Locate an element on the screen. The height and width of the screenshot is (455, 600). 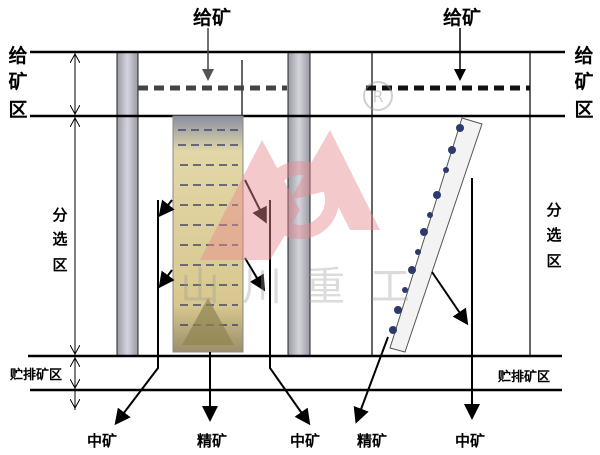
svg-text: 山 is located at coordinates (200, 287).